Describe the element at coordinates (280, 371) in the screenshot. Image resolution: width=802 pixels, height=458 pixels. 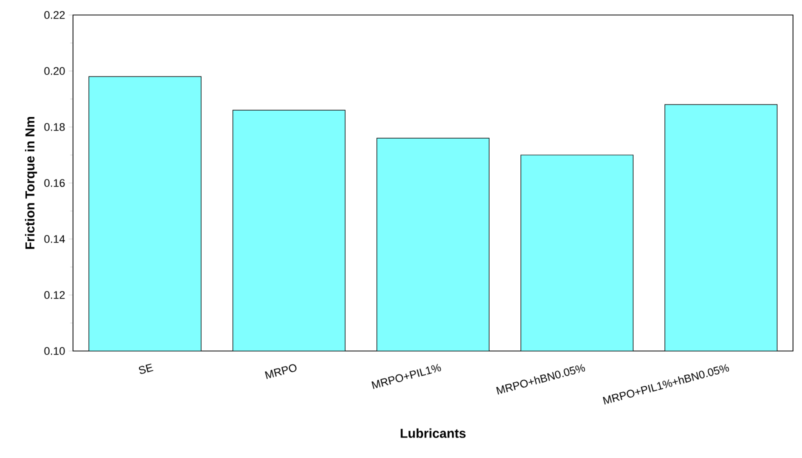
I see `x-tick-label: MRPO` at that location.